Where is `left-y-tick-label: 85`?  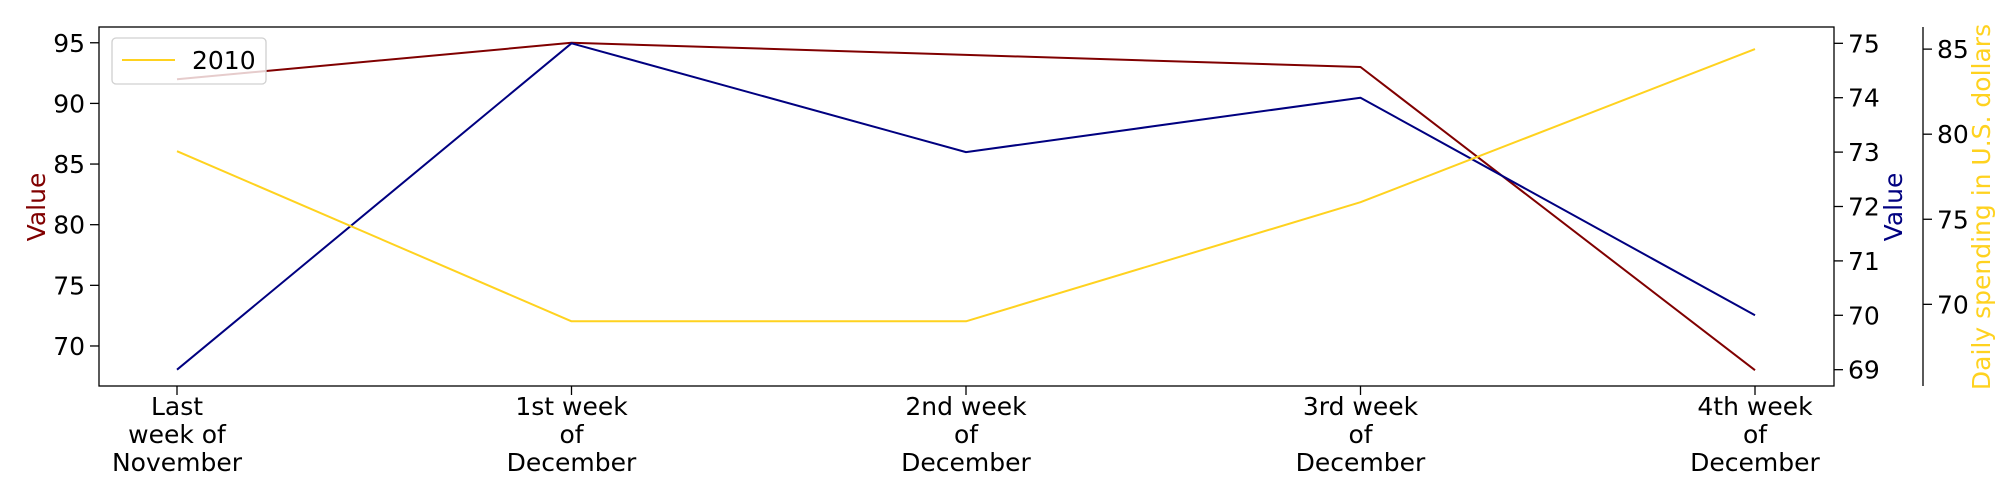 left-y-tick-label: 85 is located at coordinates (69, 164).